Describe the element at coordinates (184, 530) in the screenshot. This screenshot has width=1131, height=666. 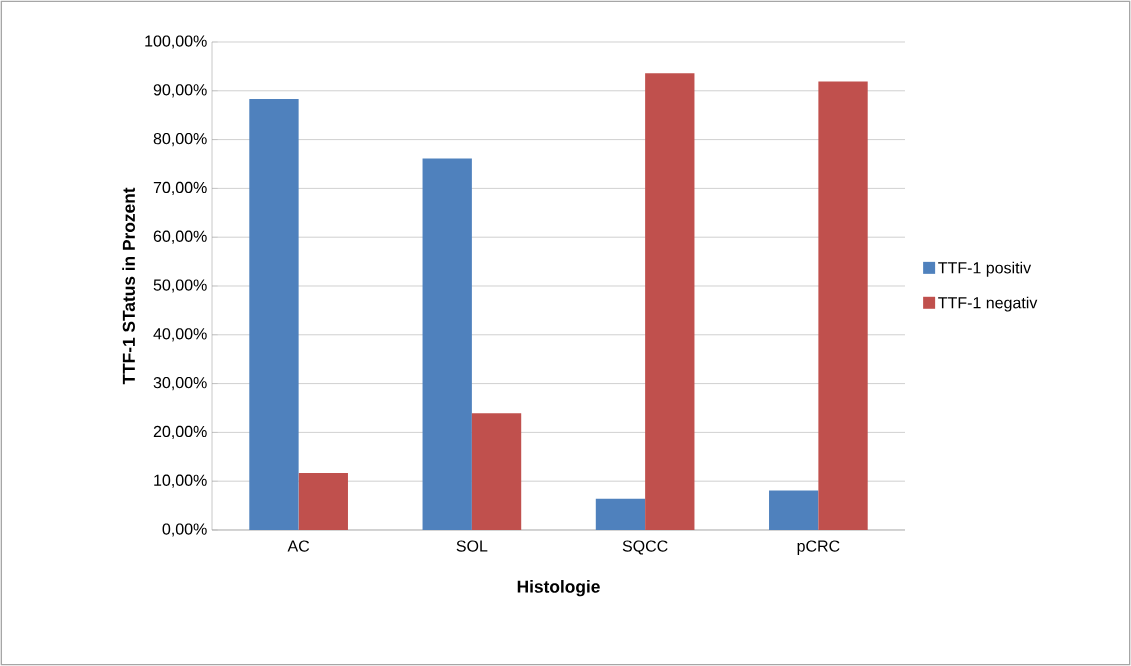
I see `y-tick-label: 0,00%` at that location.